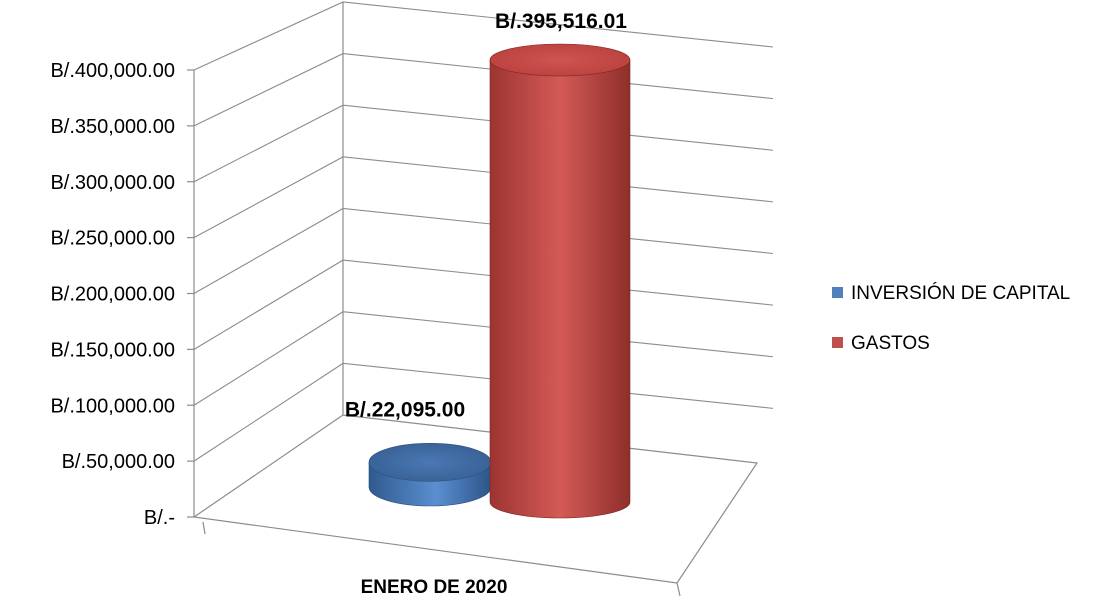  What do you see at coordinates (159, 518) in the screenshot?
I see `y-tick-label: B/.-` at bounding box center [159, 518].